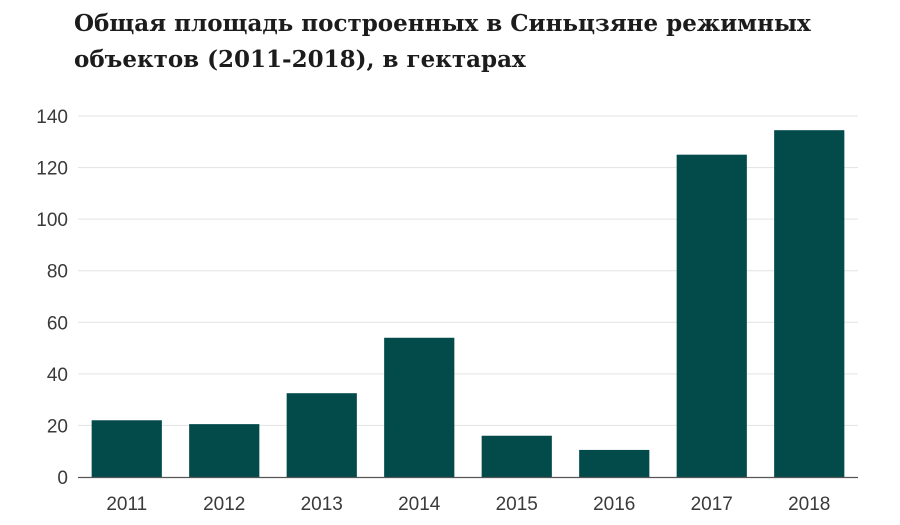 The width and height of the screenshot is (900, 525). Describe the element at coordinates (52, 220) in the screenshot. I see `y-tick-label: 100` at that location.